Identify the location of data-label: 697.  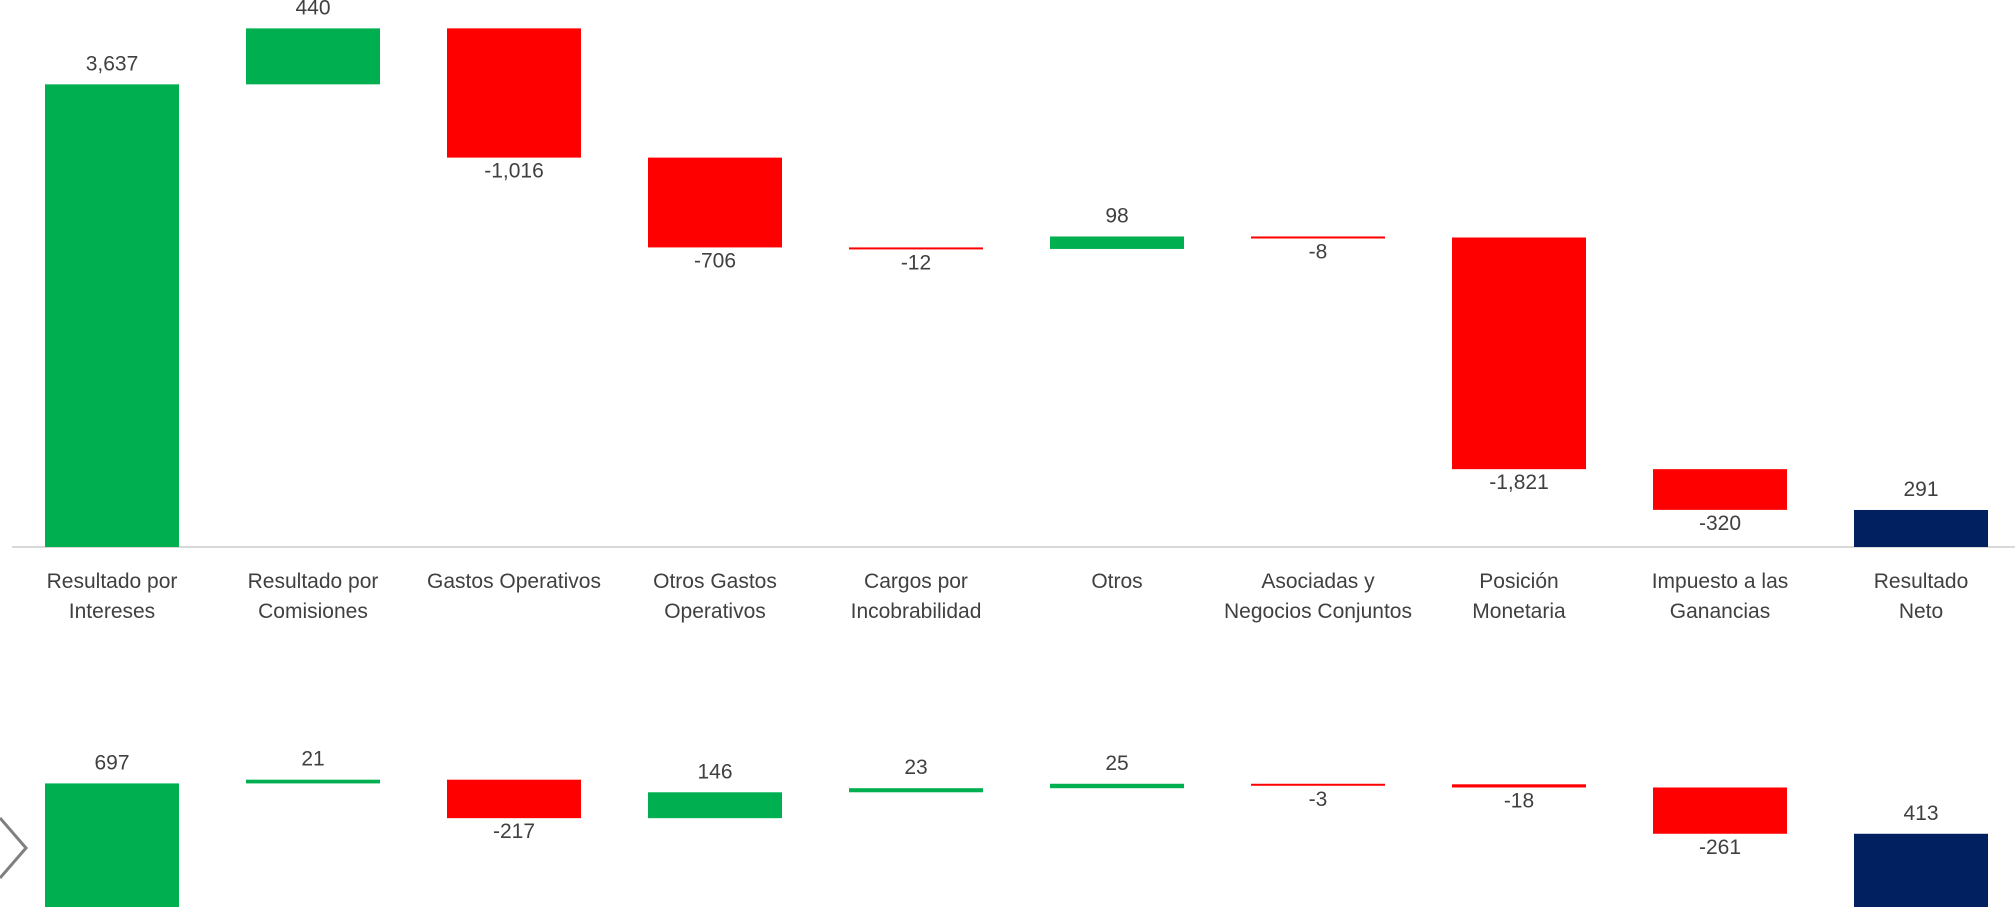
(111, 762).